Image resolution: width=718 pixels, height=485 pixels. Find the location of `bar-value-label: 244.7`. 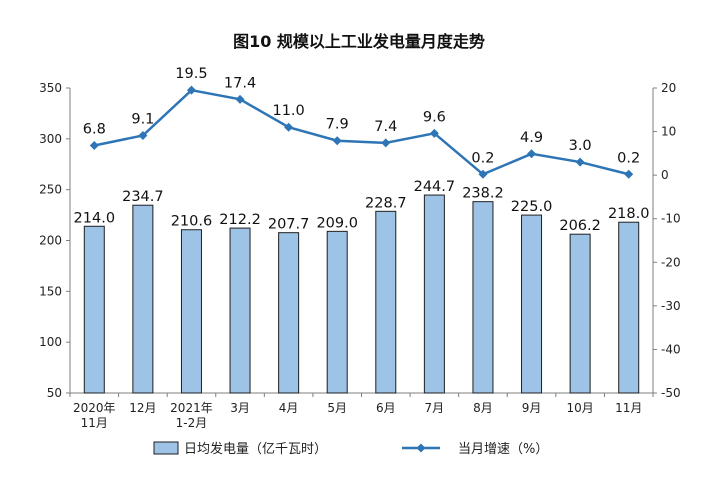

bar-value-label: 244.7 is located at coordinates (435, 187).